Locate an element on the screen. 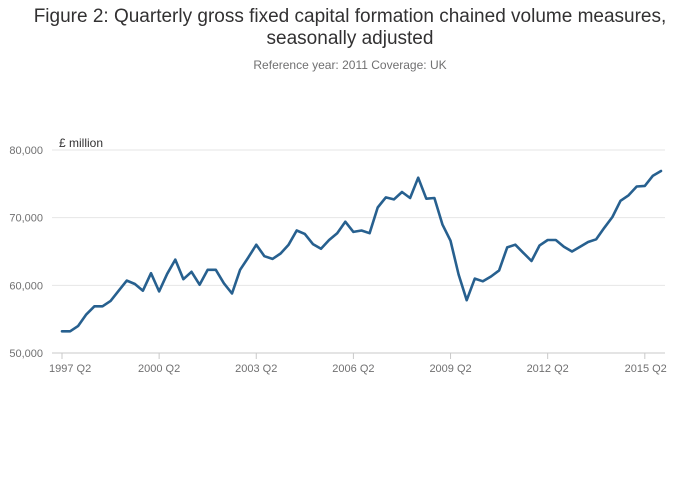  y-tick-label: 80,000 is located at coordinates (26, 151).